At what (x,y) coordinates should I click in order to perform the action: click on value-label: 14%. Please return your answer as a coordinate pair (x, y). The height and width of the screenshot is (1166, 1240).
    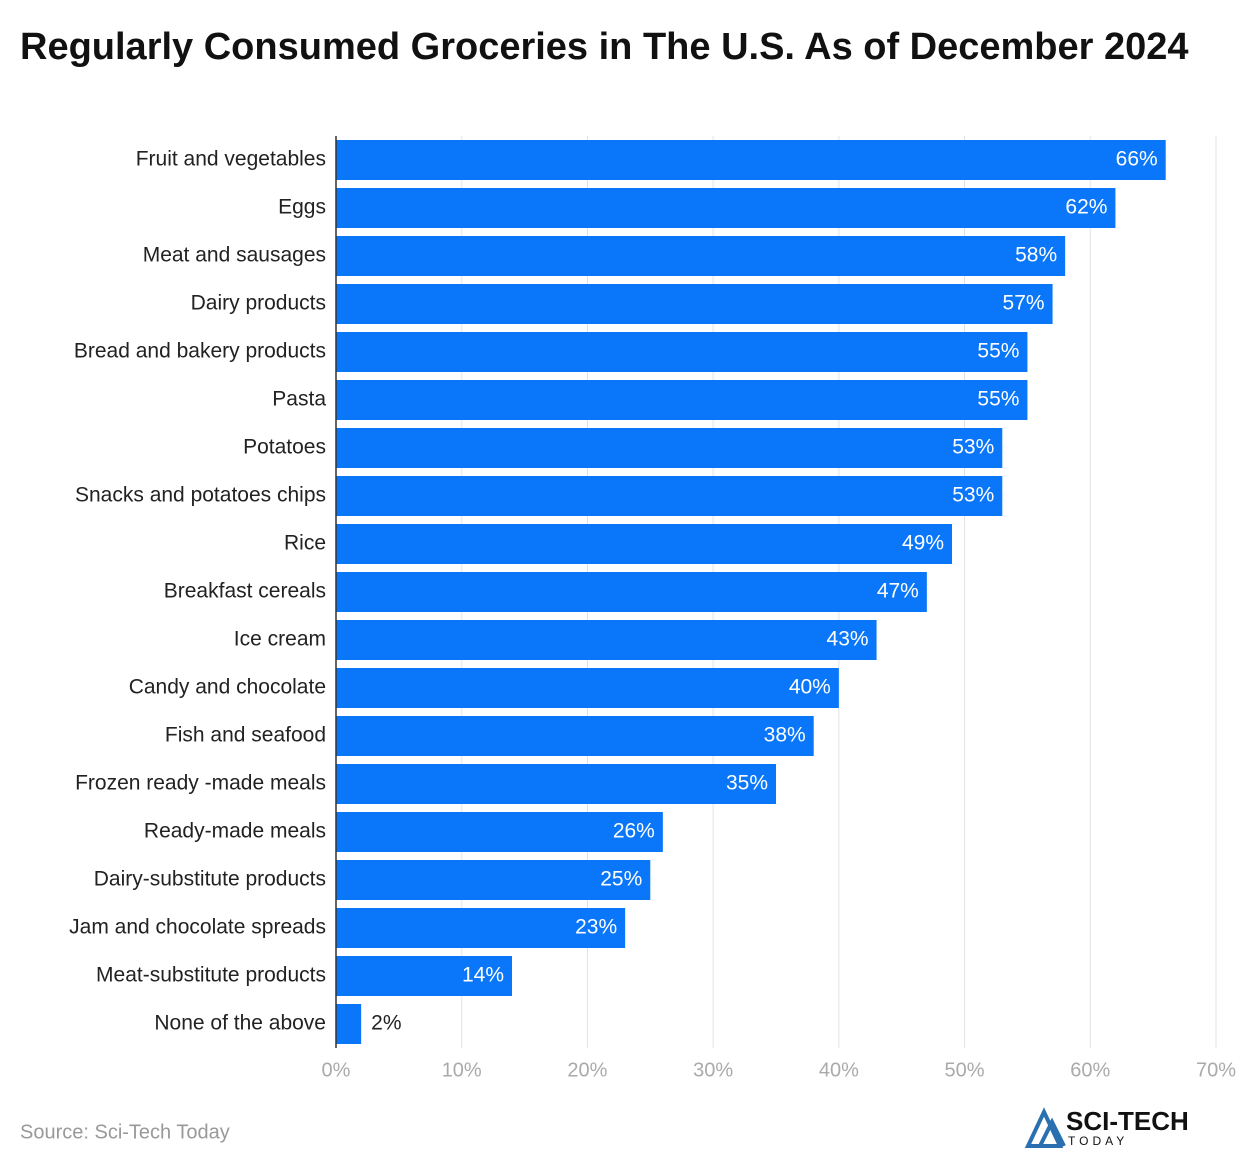
    Looking at the image, I should click on (483, 975).